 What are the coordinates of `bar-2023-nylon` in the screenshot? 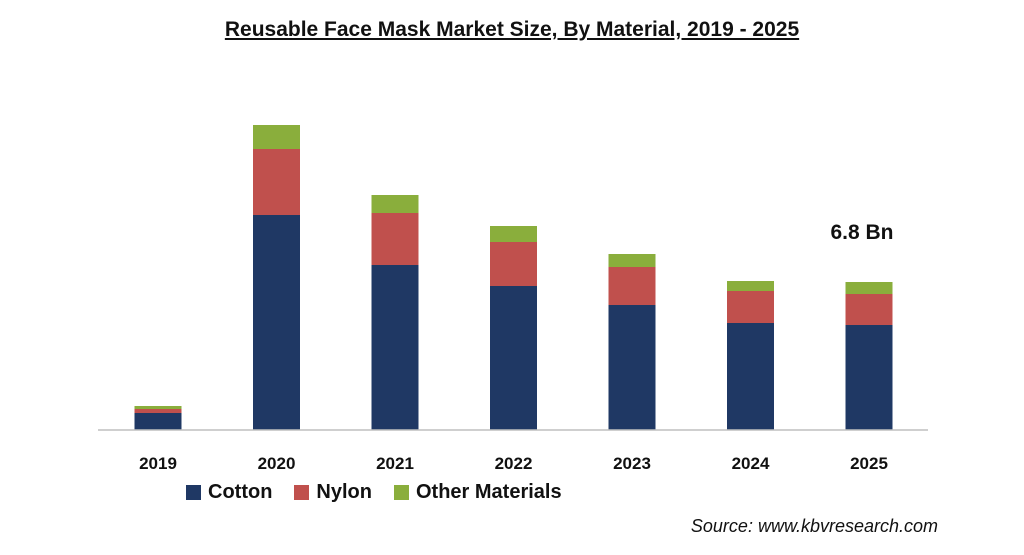 It's located at (632, 286).